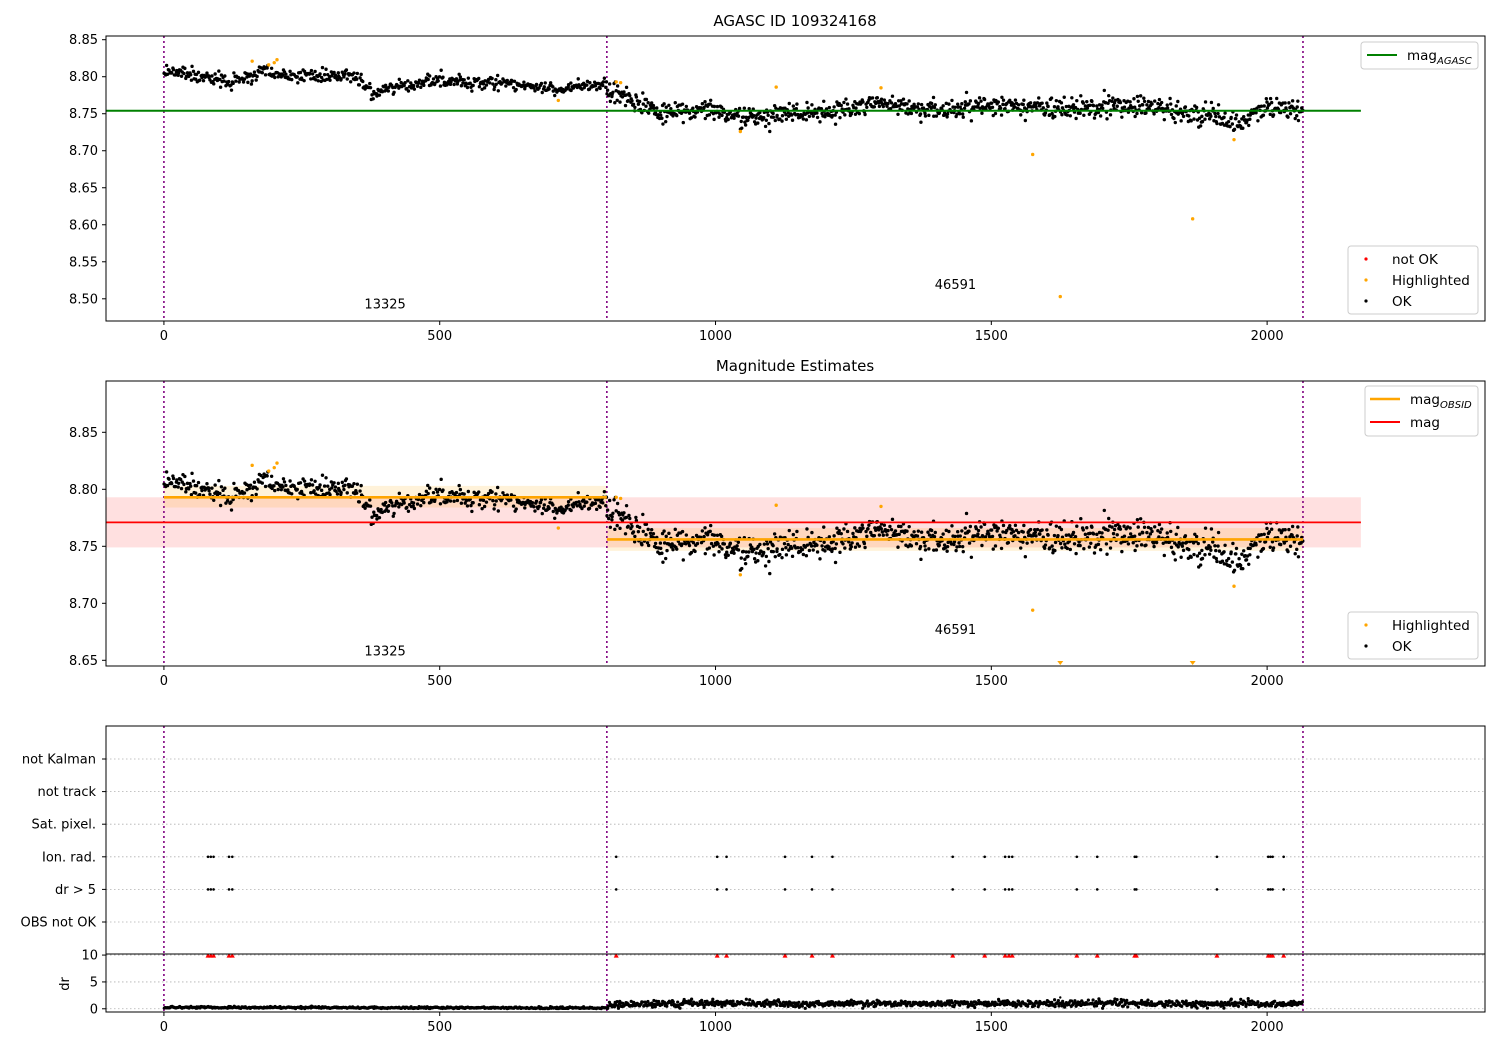  Describe the element at coordinates (94, 982) in the screenshot. I see `y-tick-label: 5` at that location.